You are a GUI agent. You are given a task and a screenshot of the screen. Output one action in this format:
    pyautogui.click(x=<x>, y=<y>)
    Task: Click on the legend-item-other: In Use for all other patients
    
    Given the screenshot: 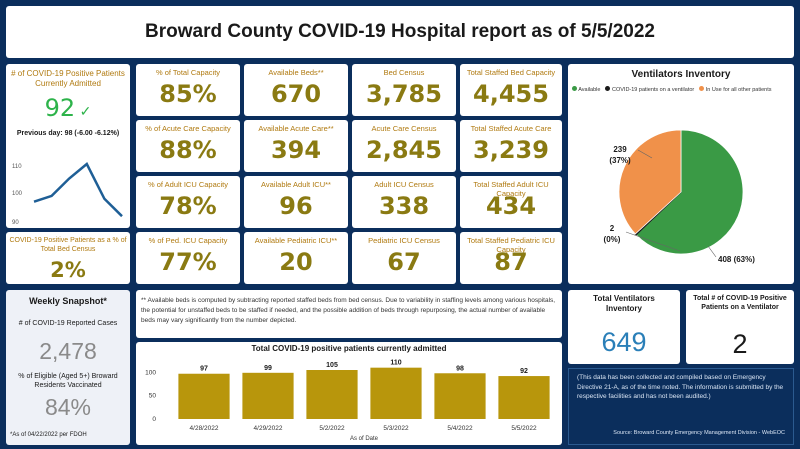 What is the action you would take?
    pyautogui.click(x=735, y=89)
    